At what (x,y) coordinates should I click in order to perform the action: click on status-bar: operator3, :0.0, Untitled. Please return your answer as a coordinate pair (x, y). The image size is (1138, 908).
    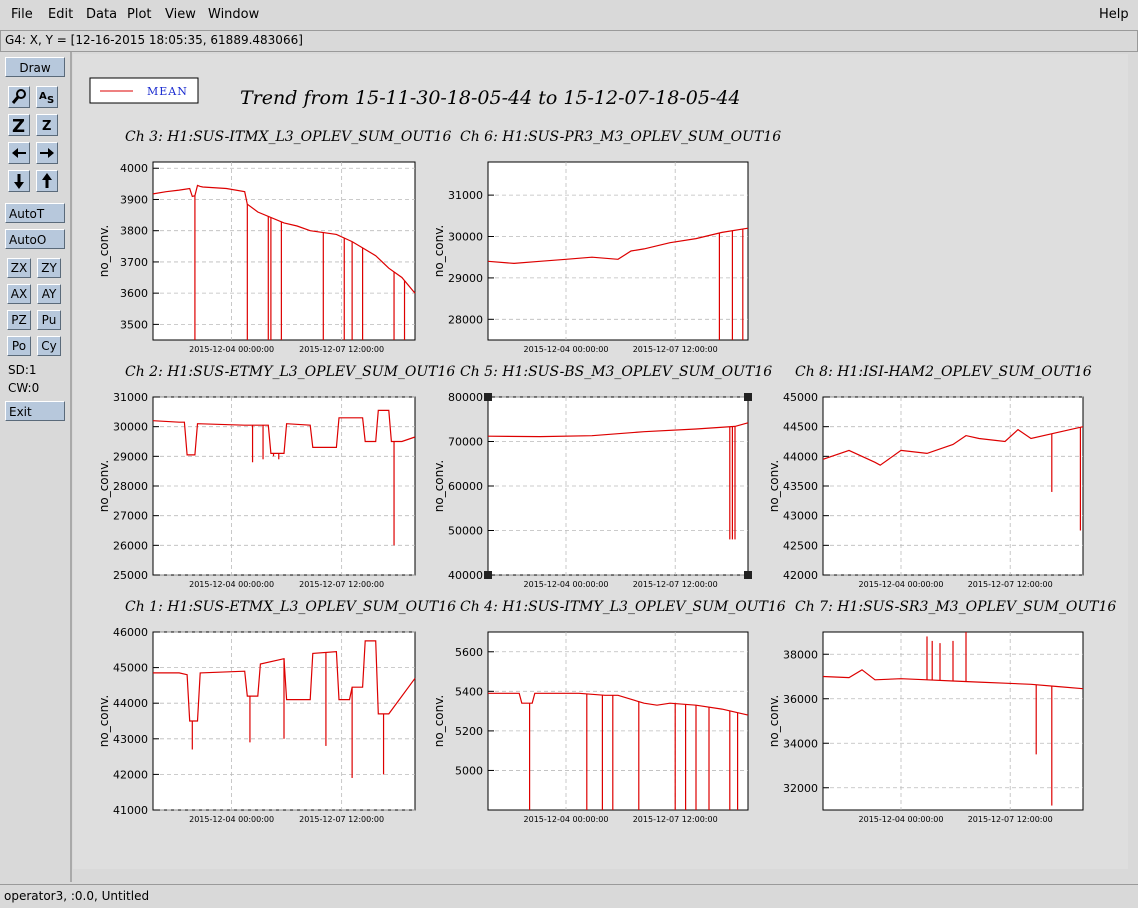
    Looking at the image, I should click on (569, 896).